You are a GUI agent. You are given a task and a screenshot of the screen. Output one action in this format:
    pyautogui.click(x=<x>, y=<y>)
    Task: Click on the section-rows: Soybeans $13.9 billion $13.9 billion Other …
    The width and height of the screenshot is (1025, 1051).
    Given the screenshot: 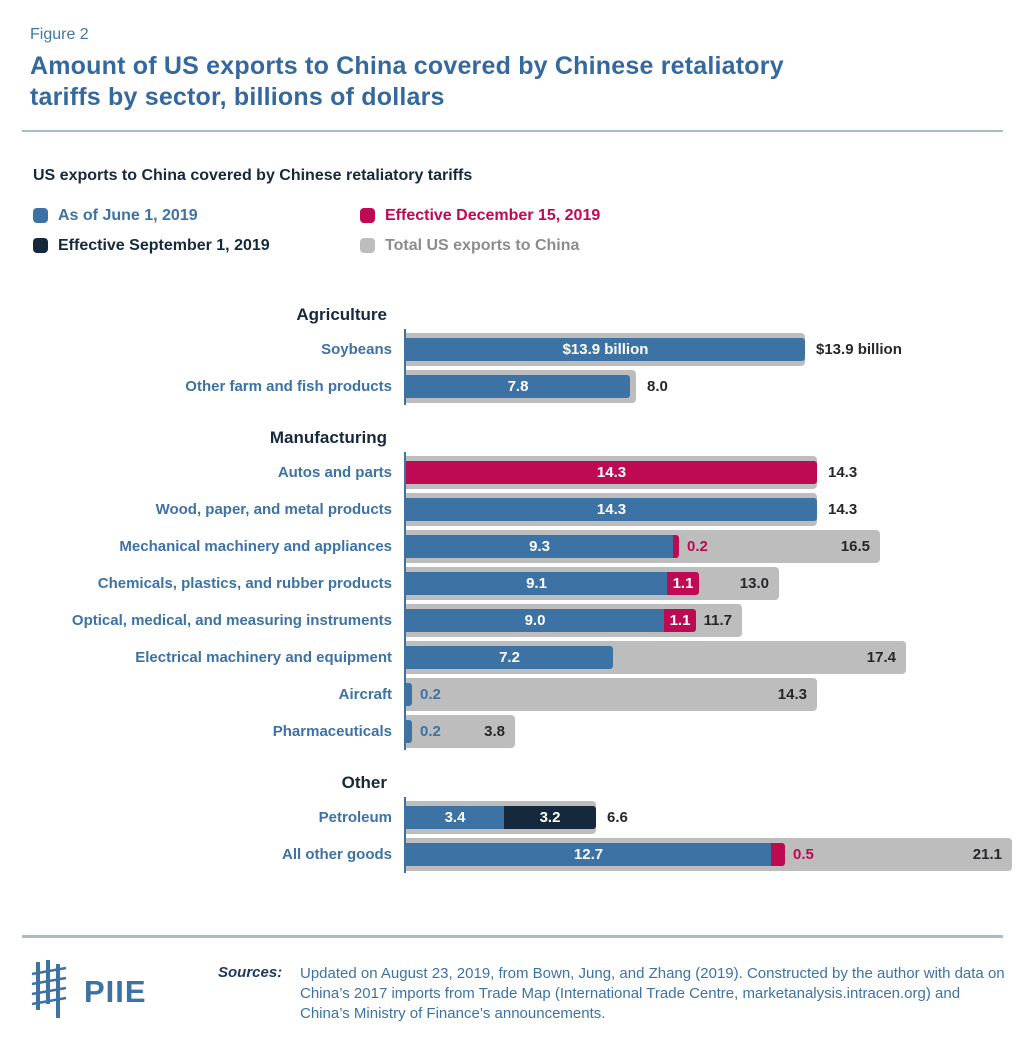 What is the action you would take?
    pyautogui.click(x=512, y=367)
    